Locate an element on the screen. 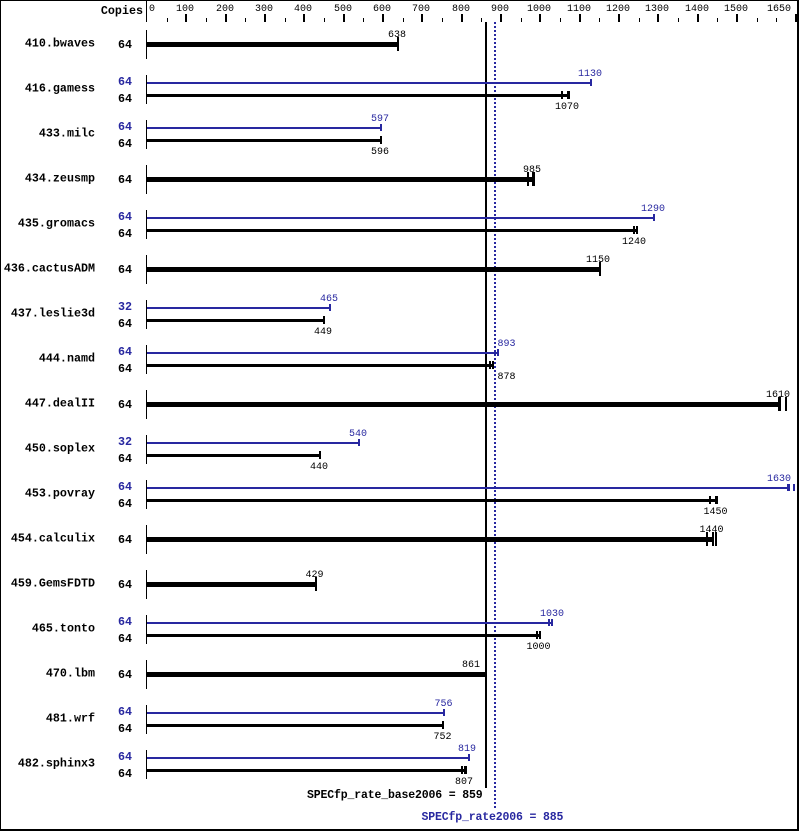  svg-text: 453.povray is located at coordinates (60, 494).